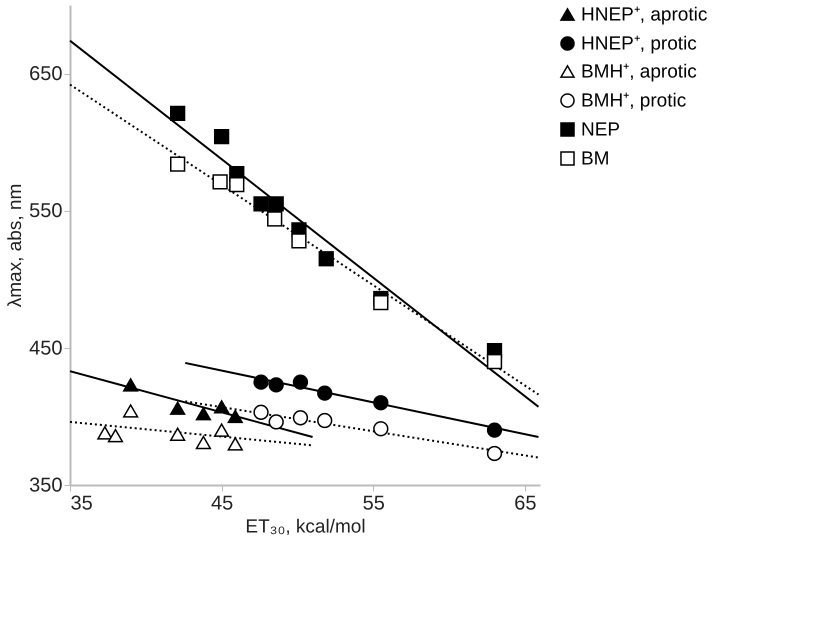 The width and height of the screenshot is (833, 619). I want to click on x-tick-label: 45, so click(222, 503).